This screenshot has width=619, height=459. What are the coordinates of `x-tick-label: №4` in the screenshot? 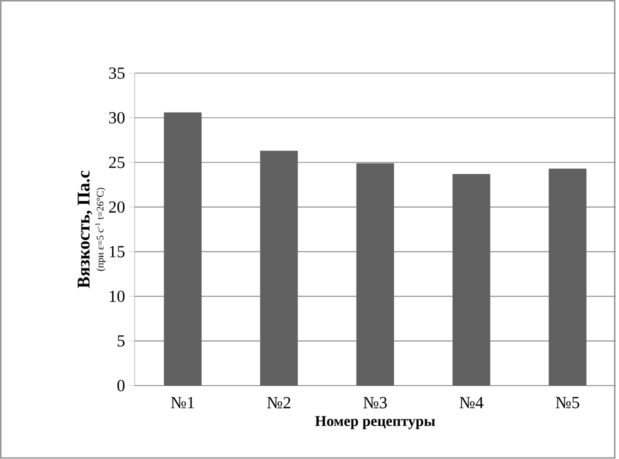 It's located at (472, 402).